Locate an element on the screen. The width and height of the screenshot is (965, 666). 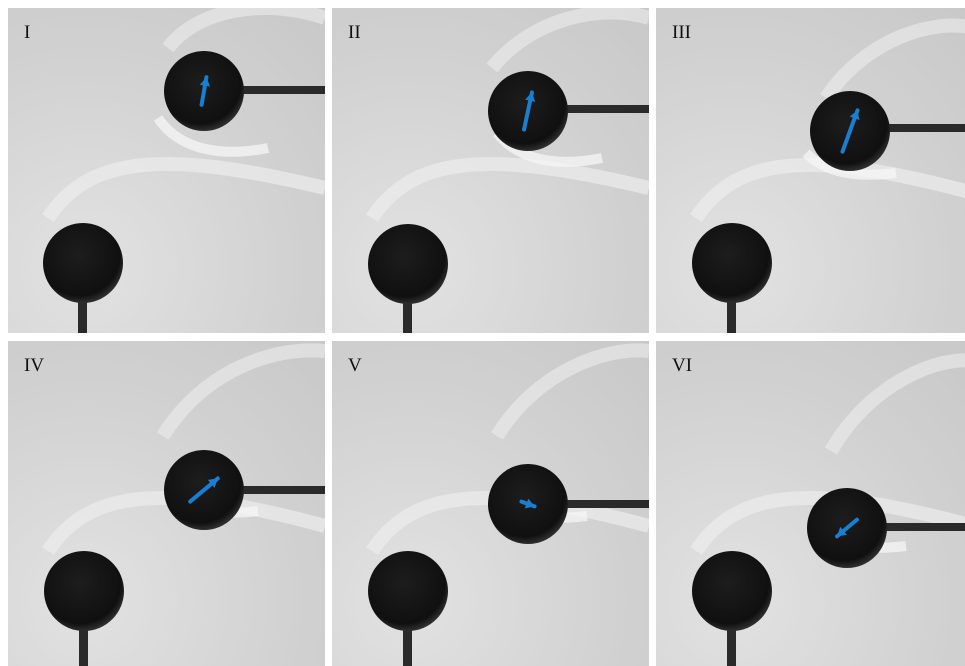
panel-label: VI is located at coordinates (682, 365).